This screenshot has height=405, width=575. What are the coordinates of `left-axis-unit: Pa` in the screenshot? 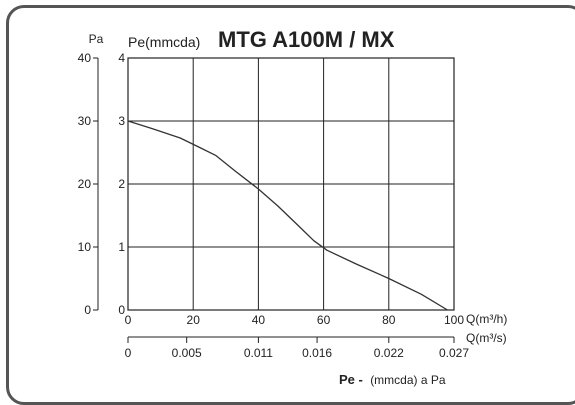 It's located at (96, 39).